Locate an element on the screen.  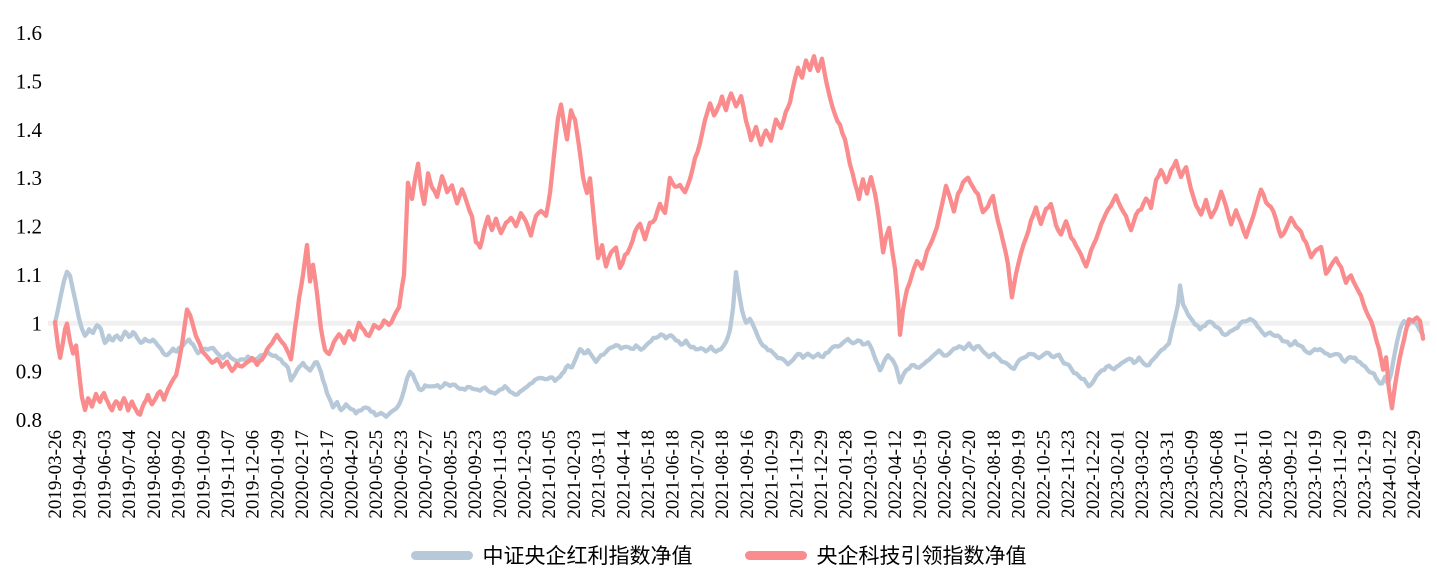
x-axis-label: 2021-11-29 is located at coordinates (796, 474).